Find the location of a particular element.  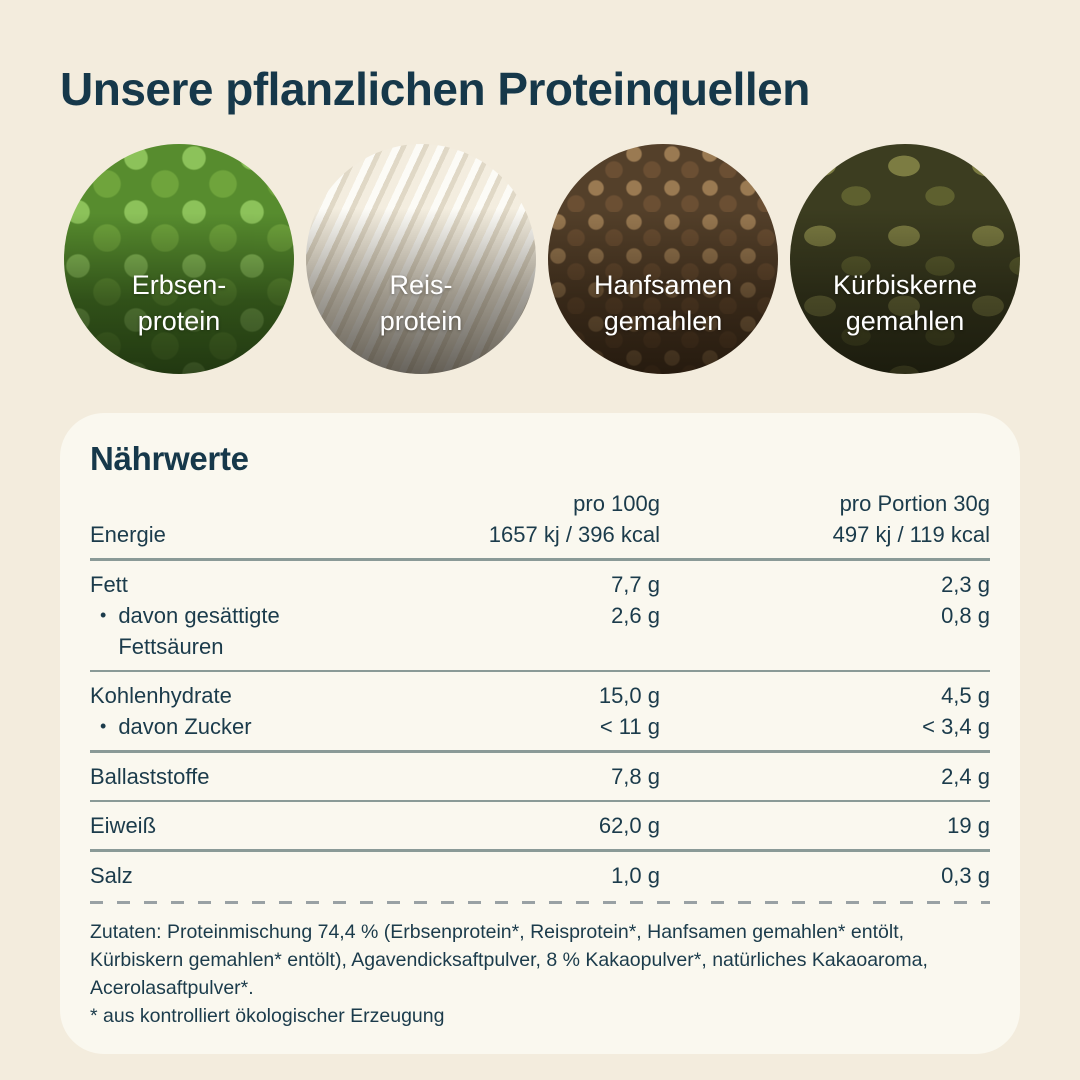

rice-photo-label-line2: protein is located at coordinates (421, 321).